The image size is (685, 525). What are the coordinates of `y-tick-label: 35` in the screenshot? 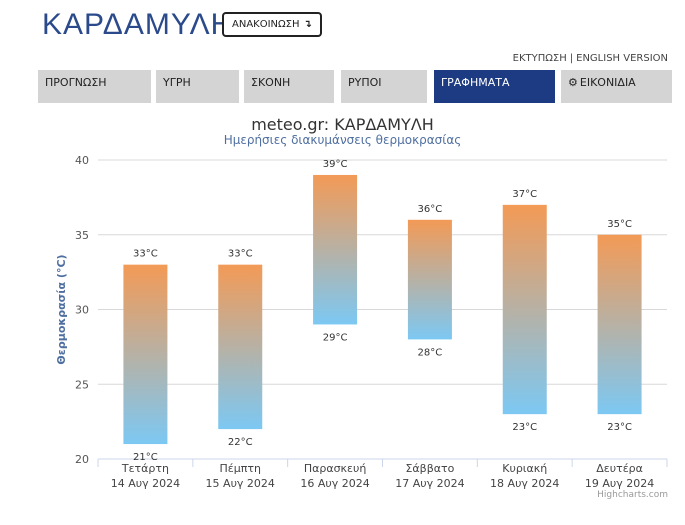 It's located at (82, 235).